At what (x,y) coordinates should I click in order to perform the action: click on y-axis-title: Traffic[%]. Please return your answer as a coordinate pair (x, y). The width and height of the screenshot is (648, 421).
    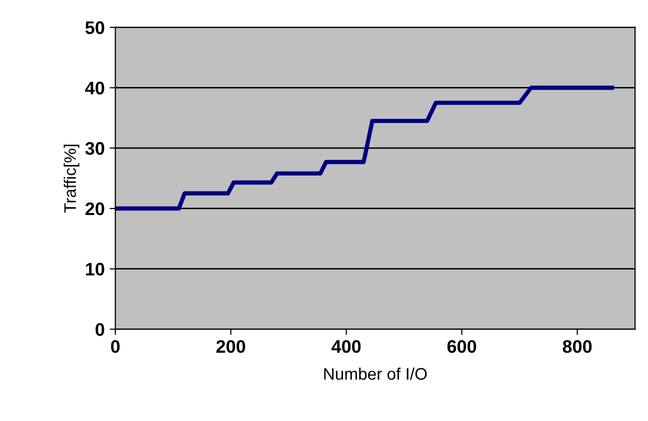
    Looking at the image, I should click on (72, 178).